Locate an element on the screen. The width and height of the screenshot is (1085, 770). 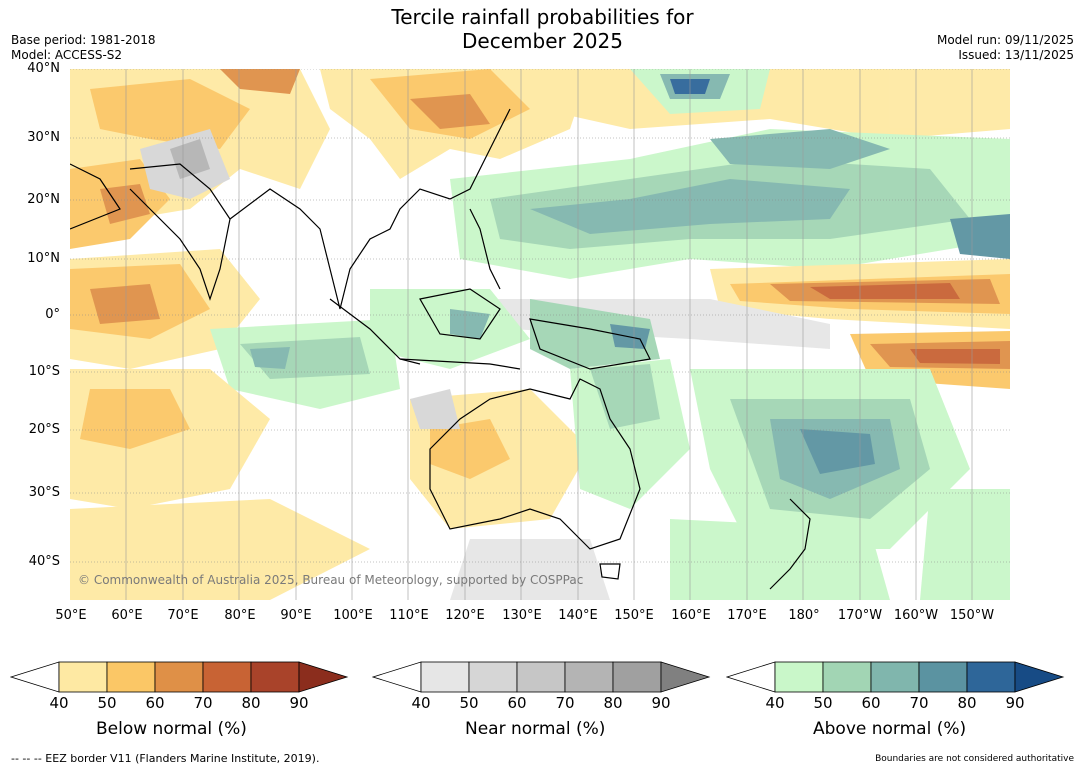
model-name: Model: ACCESS-S2 is located at coordinates (67, 55).